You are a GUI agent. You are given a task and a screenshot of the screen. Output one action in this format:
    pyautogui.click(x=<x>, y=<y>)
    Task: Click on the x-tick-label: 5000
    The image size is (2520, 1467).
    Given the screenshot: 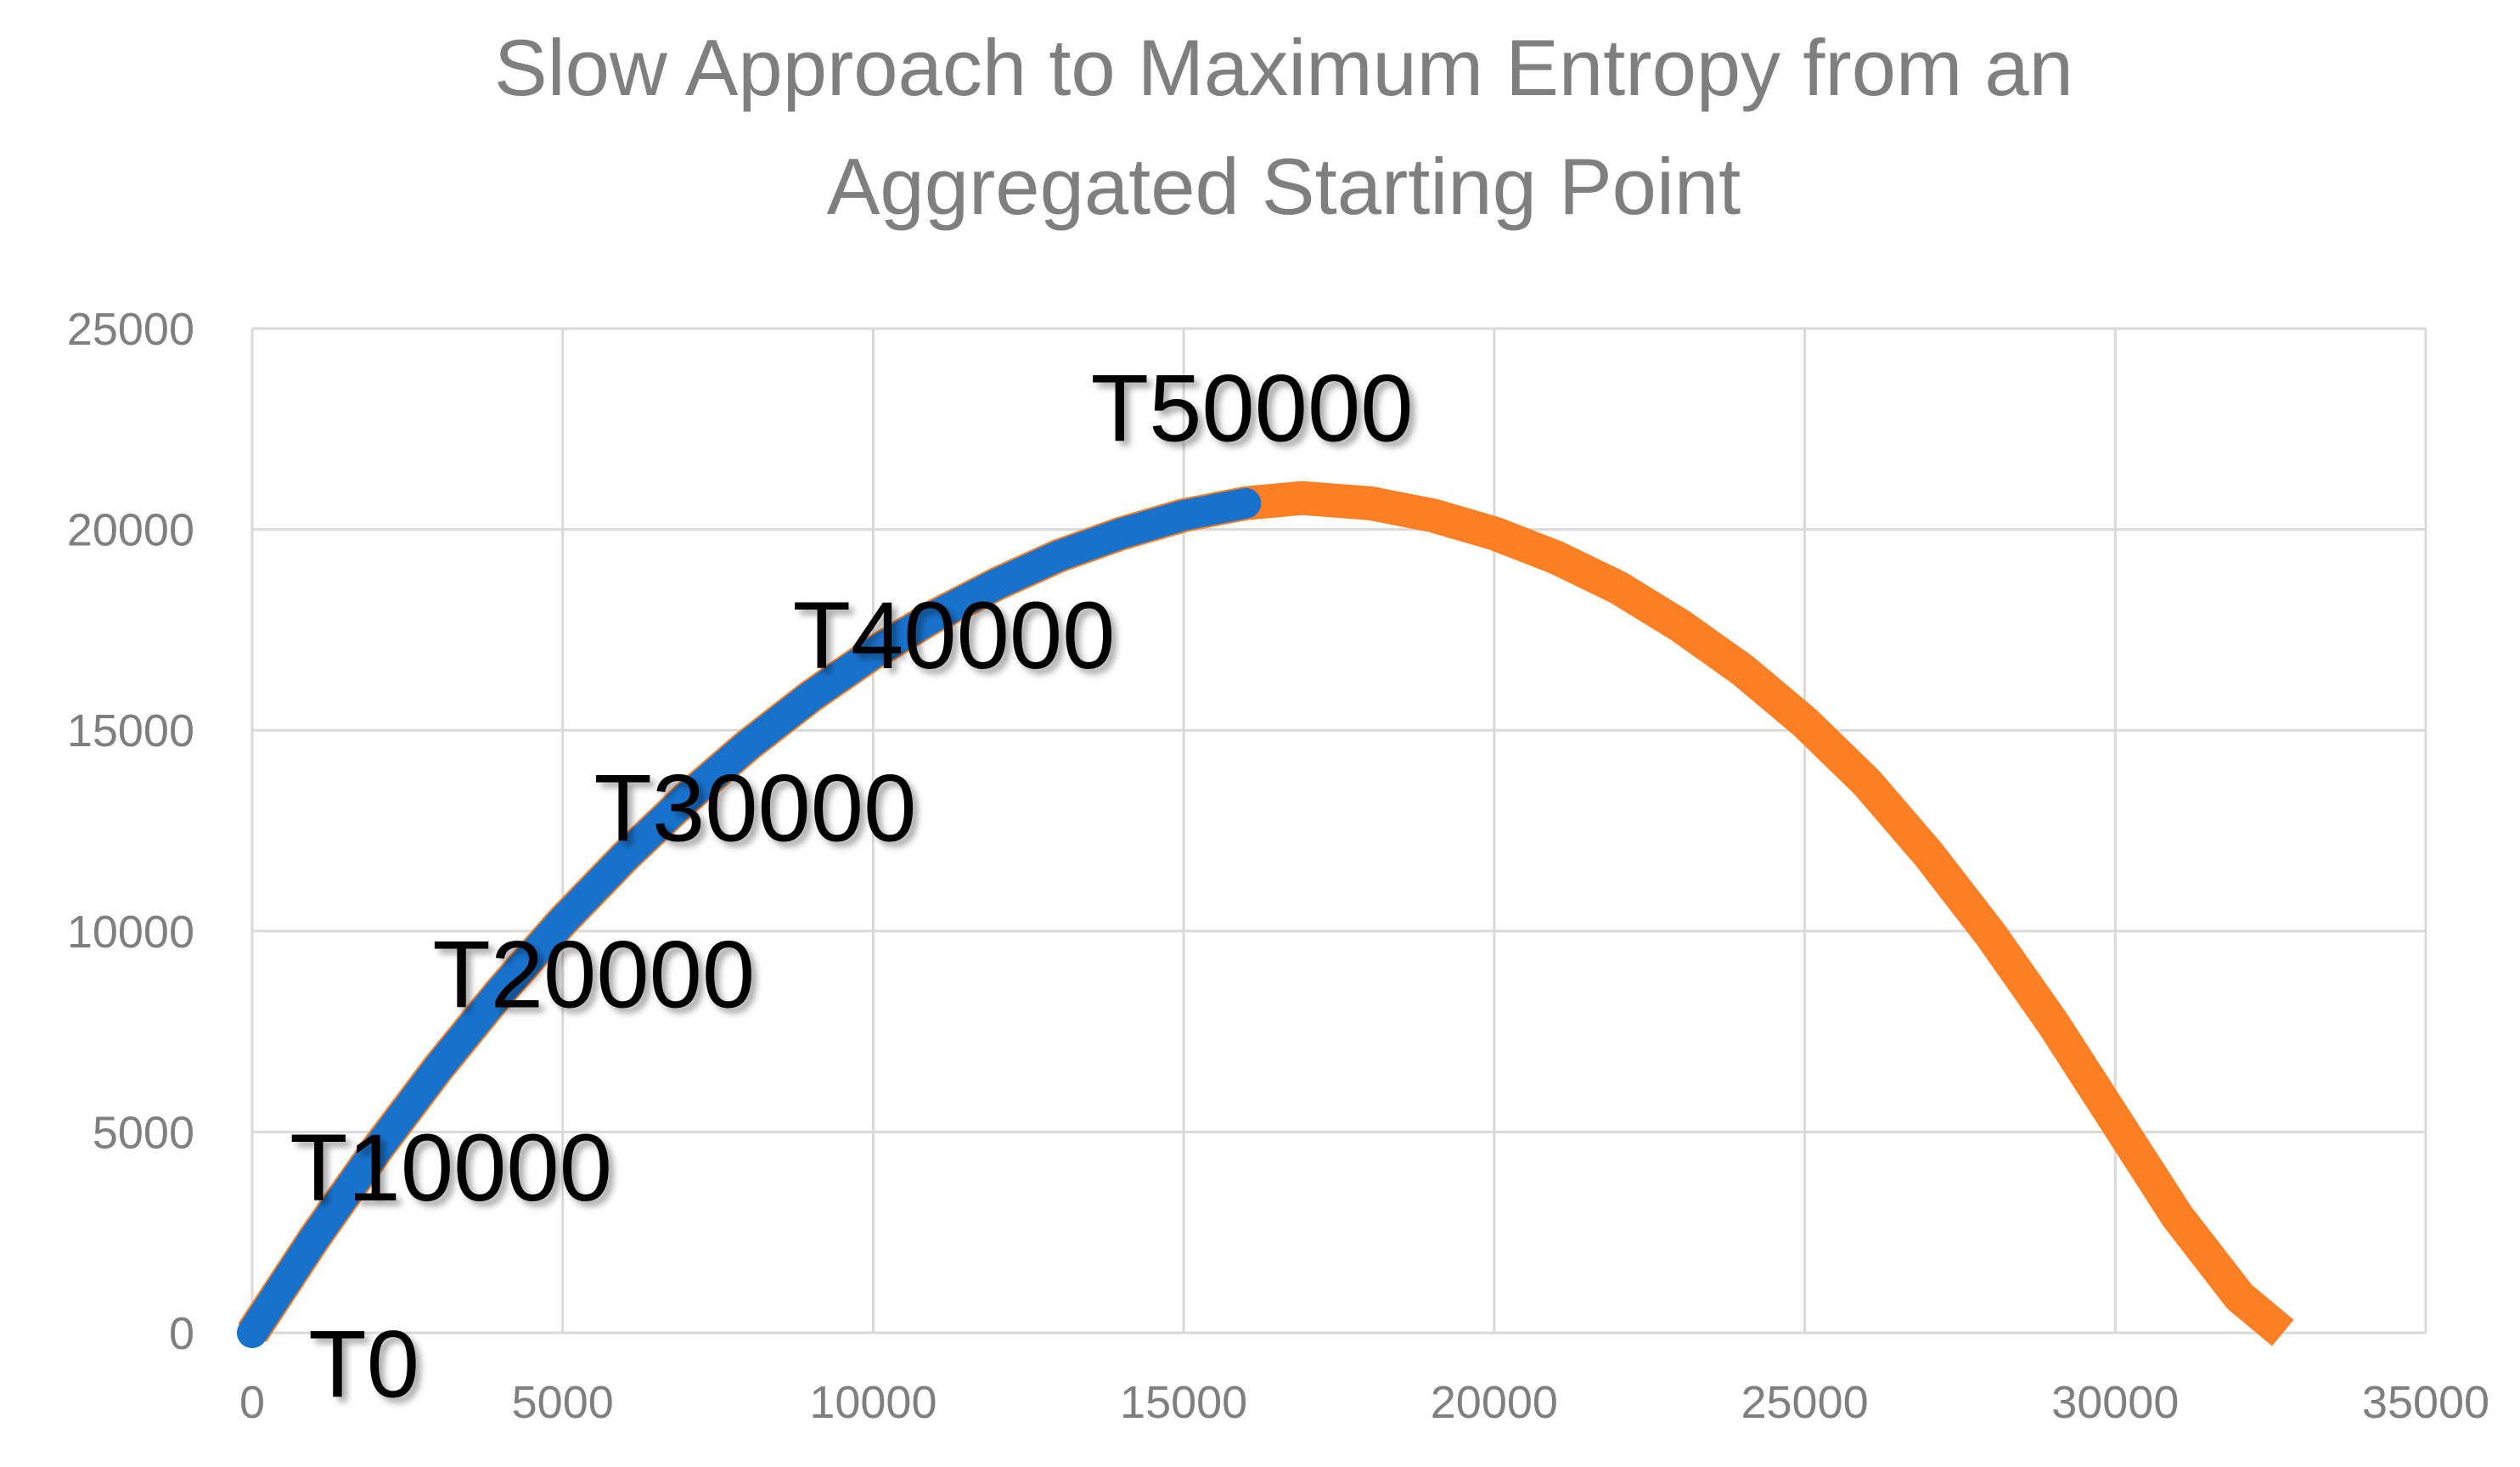 What is the action you would take?
    pyautogui.click(x=563, y=1402)
    